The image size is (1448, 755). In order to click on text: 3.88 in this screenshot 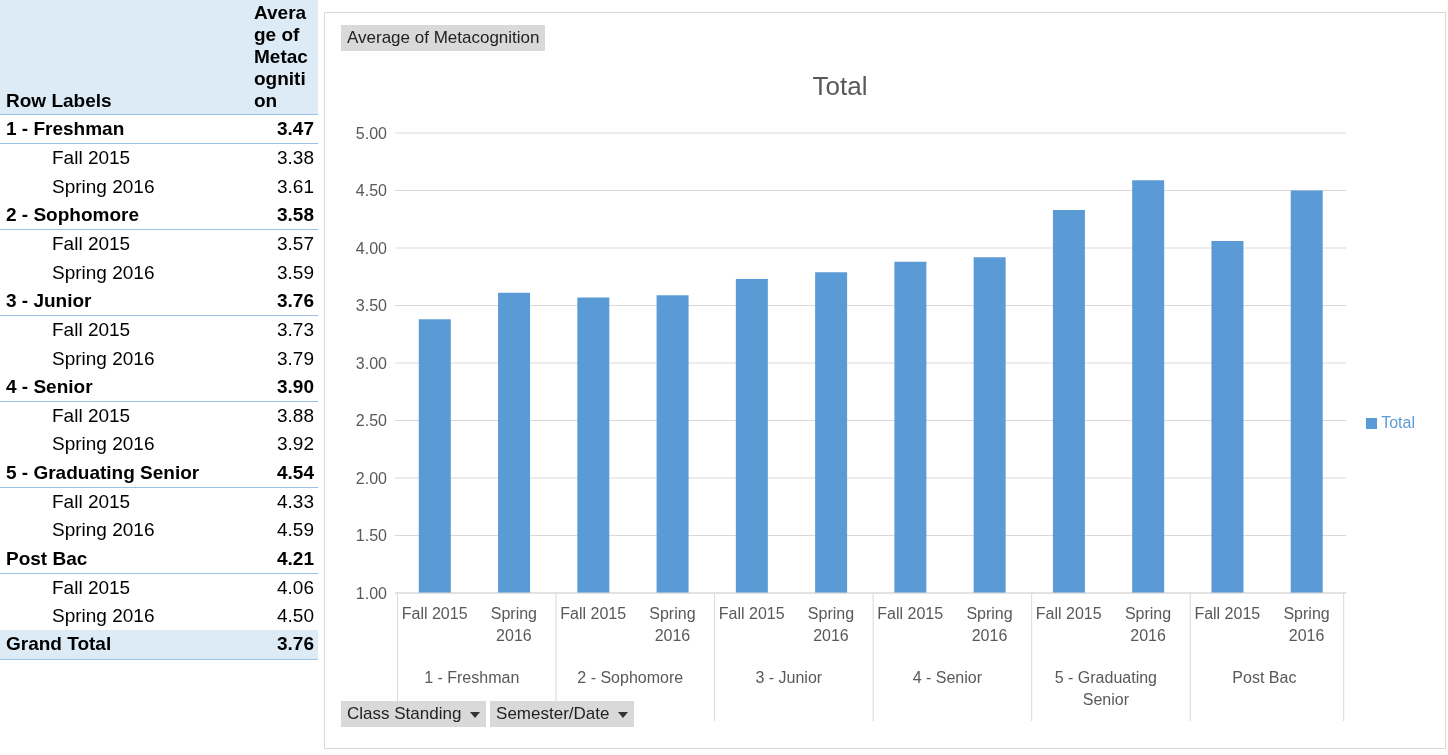, I will do `click(295, 416)`.